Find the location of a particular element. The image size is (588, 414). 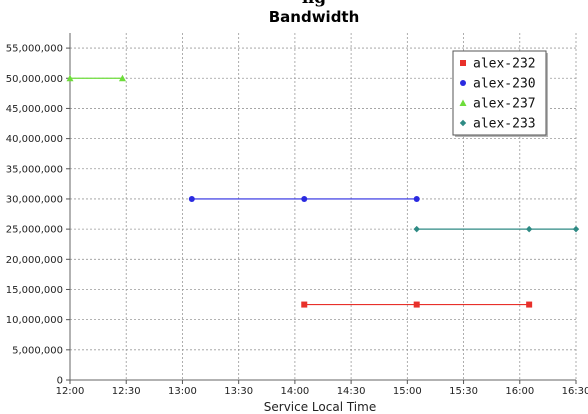

legend-item: alex-232 is located at coordinates (498, 64).